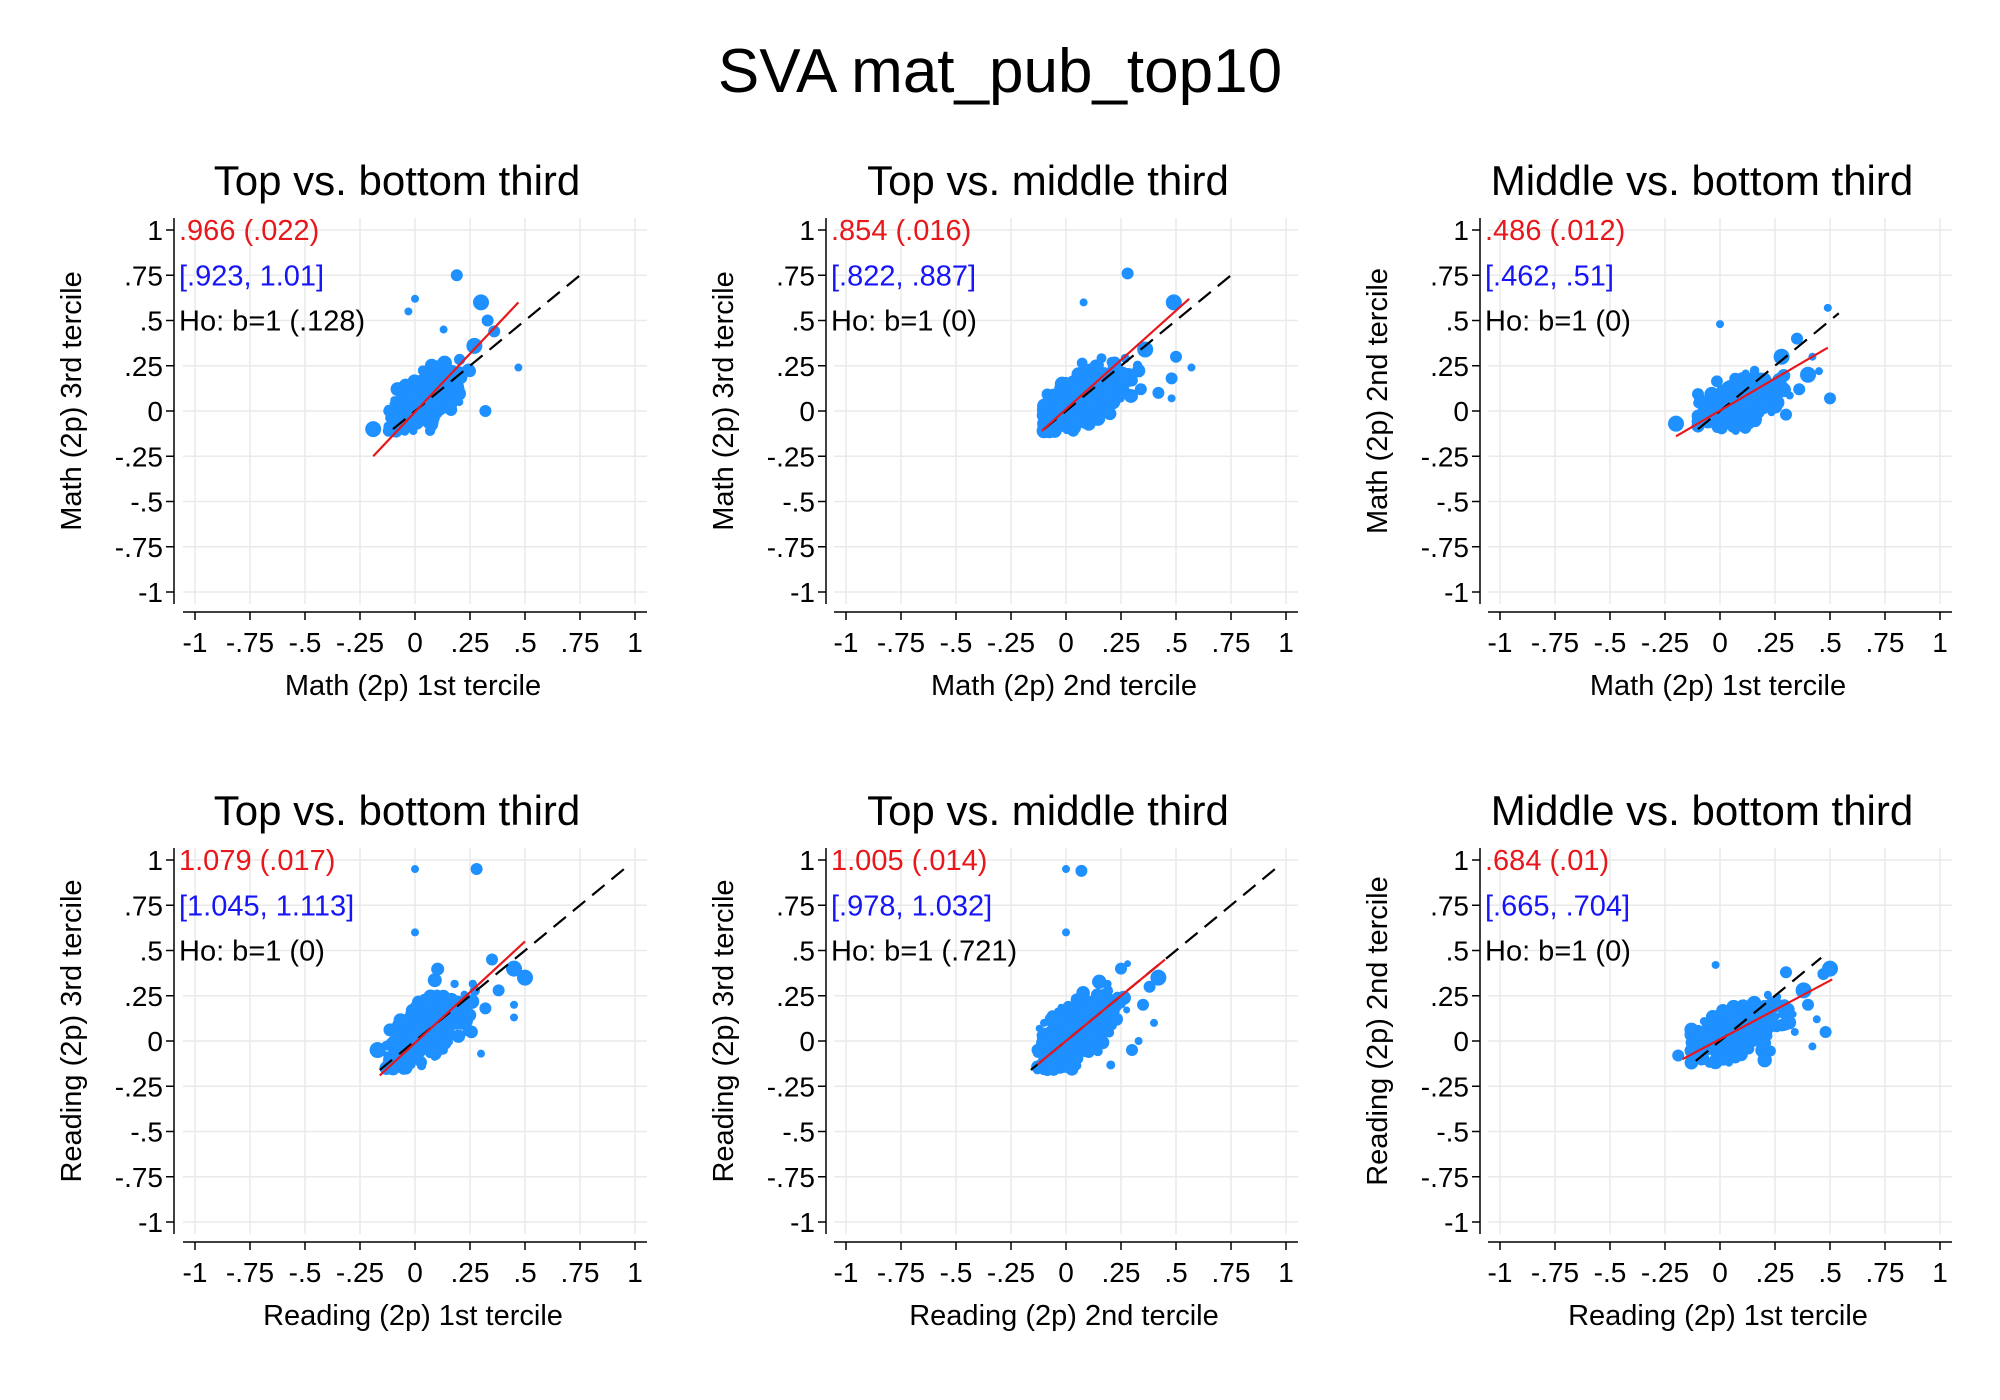 The width and height of the screenshot is (2000, 1400). What do you see at coordinates (1500, 642) in the screenshot?
I see `x-tick-label: -1` at bounding box center [1500, 642].